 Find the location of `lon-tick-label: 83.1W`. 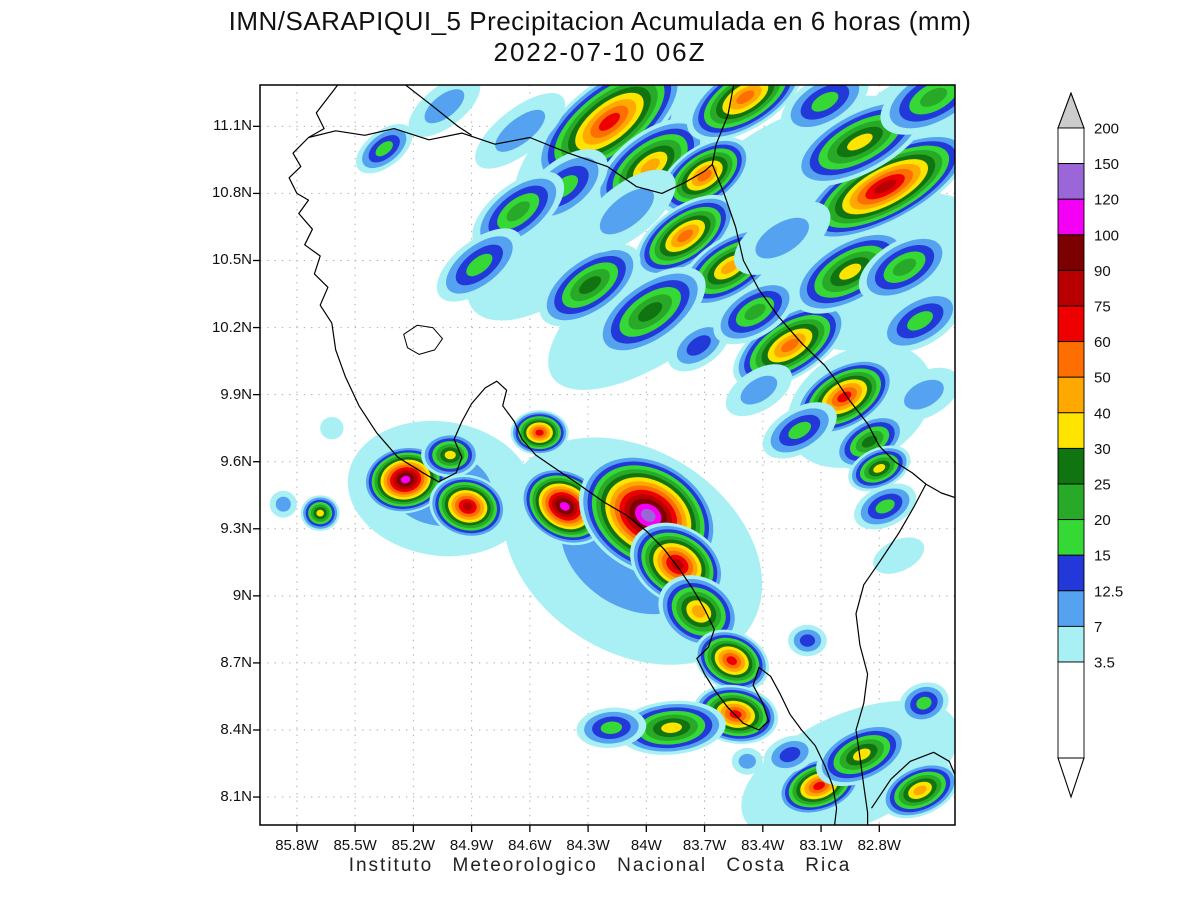

lon-tick-label: 83.1W is located at coordinates (821, 845).